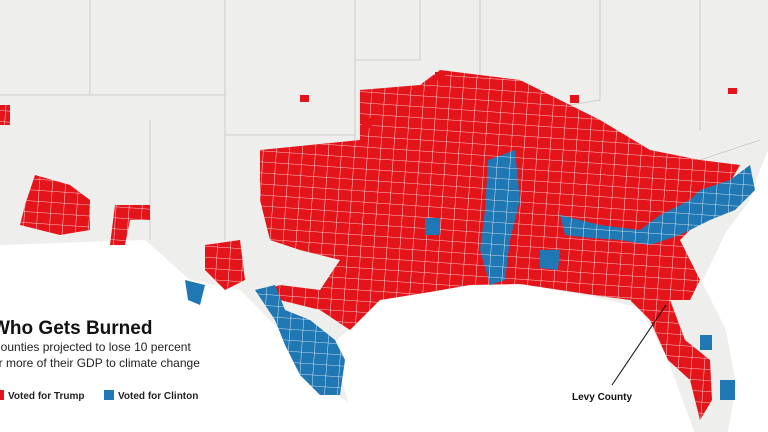  I want to click on legend-label: Voted for Clinton, so click(158, 396).